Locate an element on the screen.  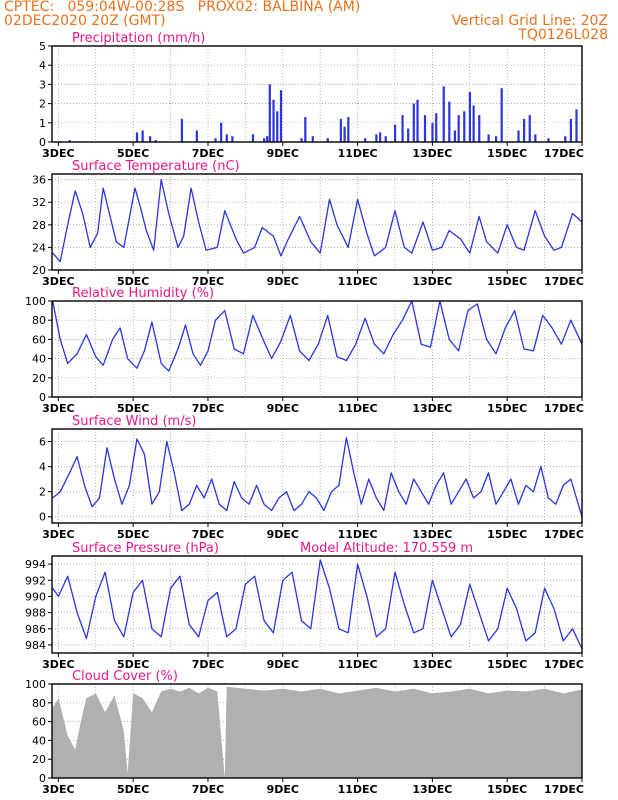
y-tick-label-4-4: 992 is located at coordinates (35, 580).